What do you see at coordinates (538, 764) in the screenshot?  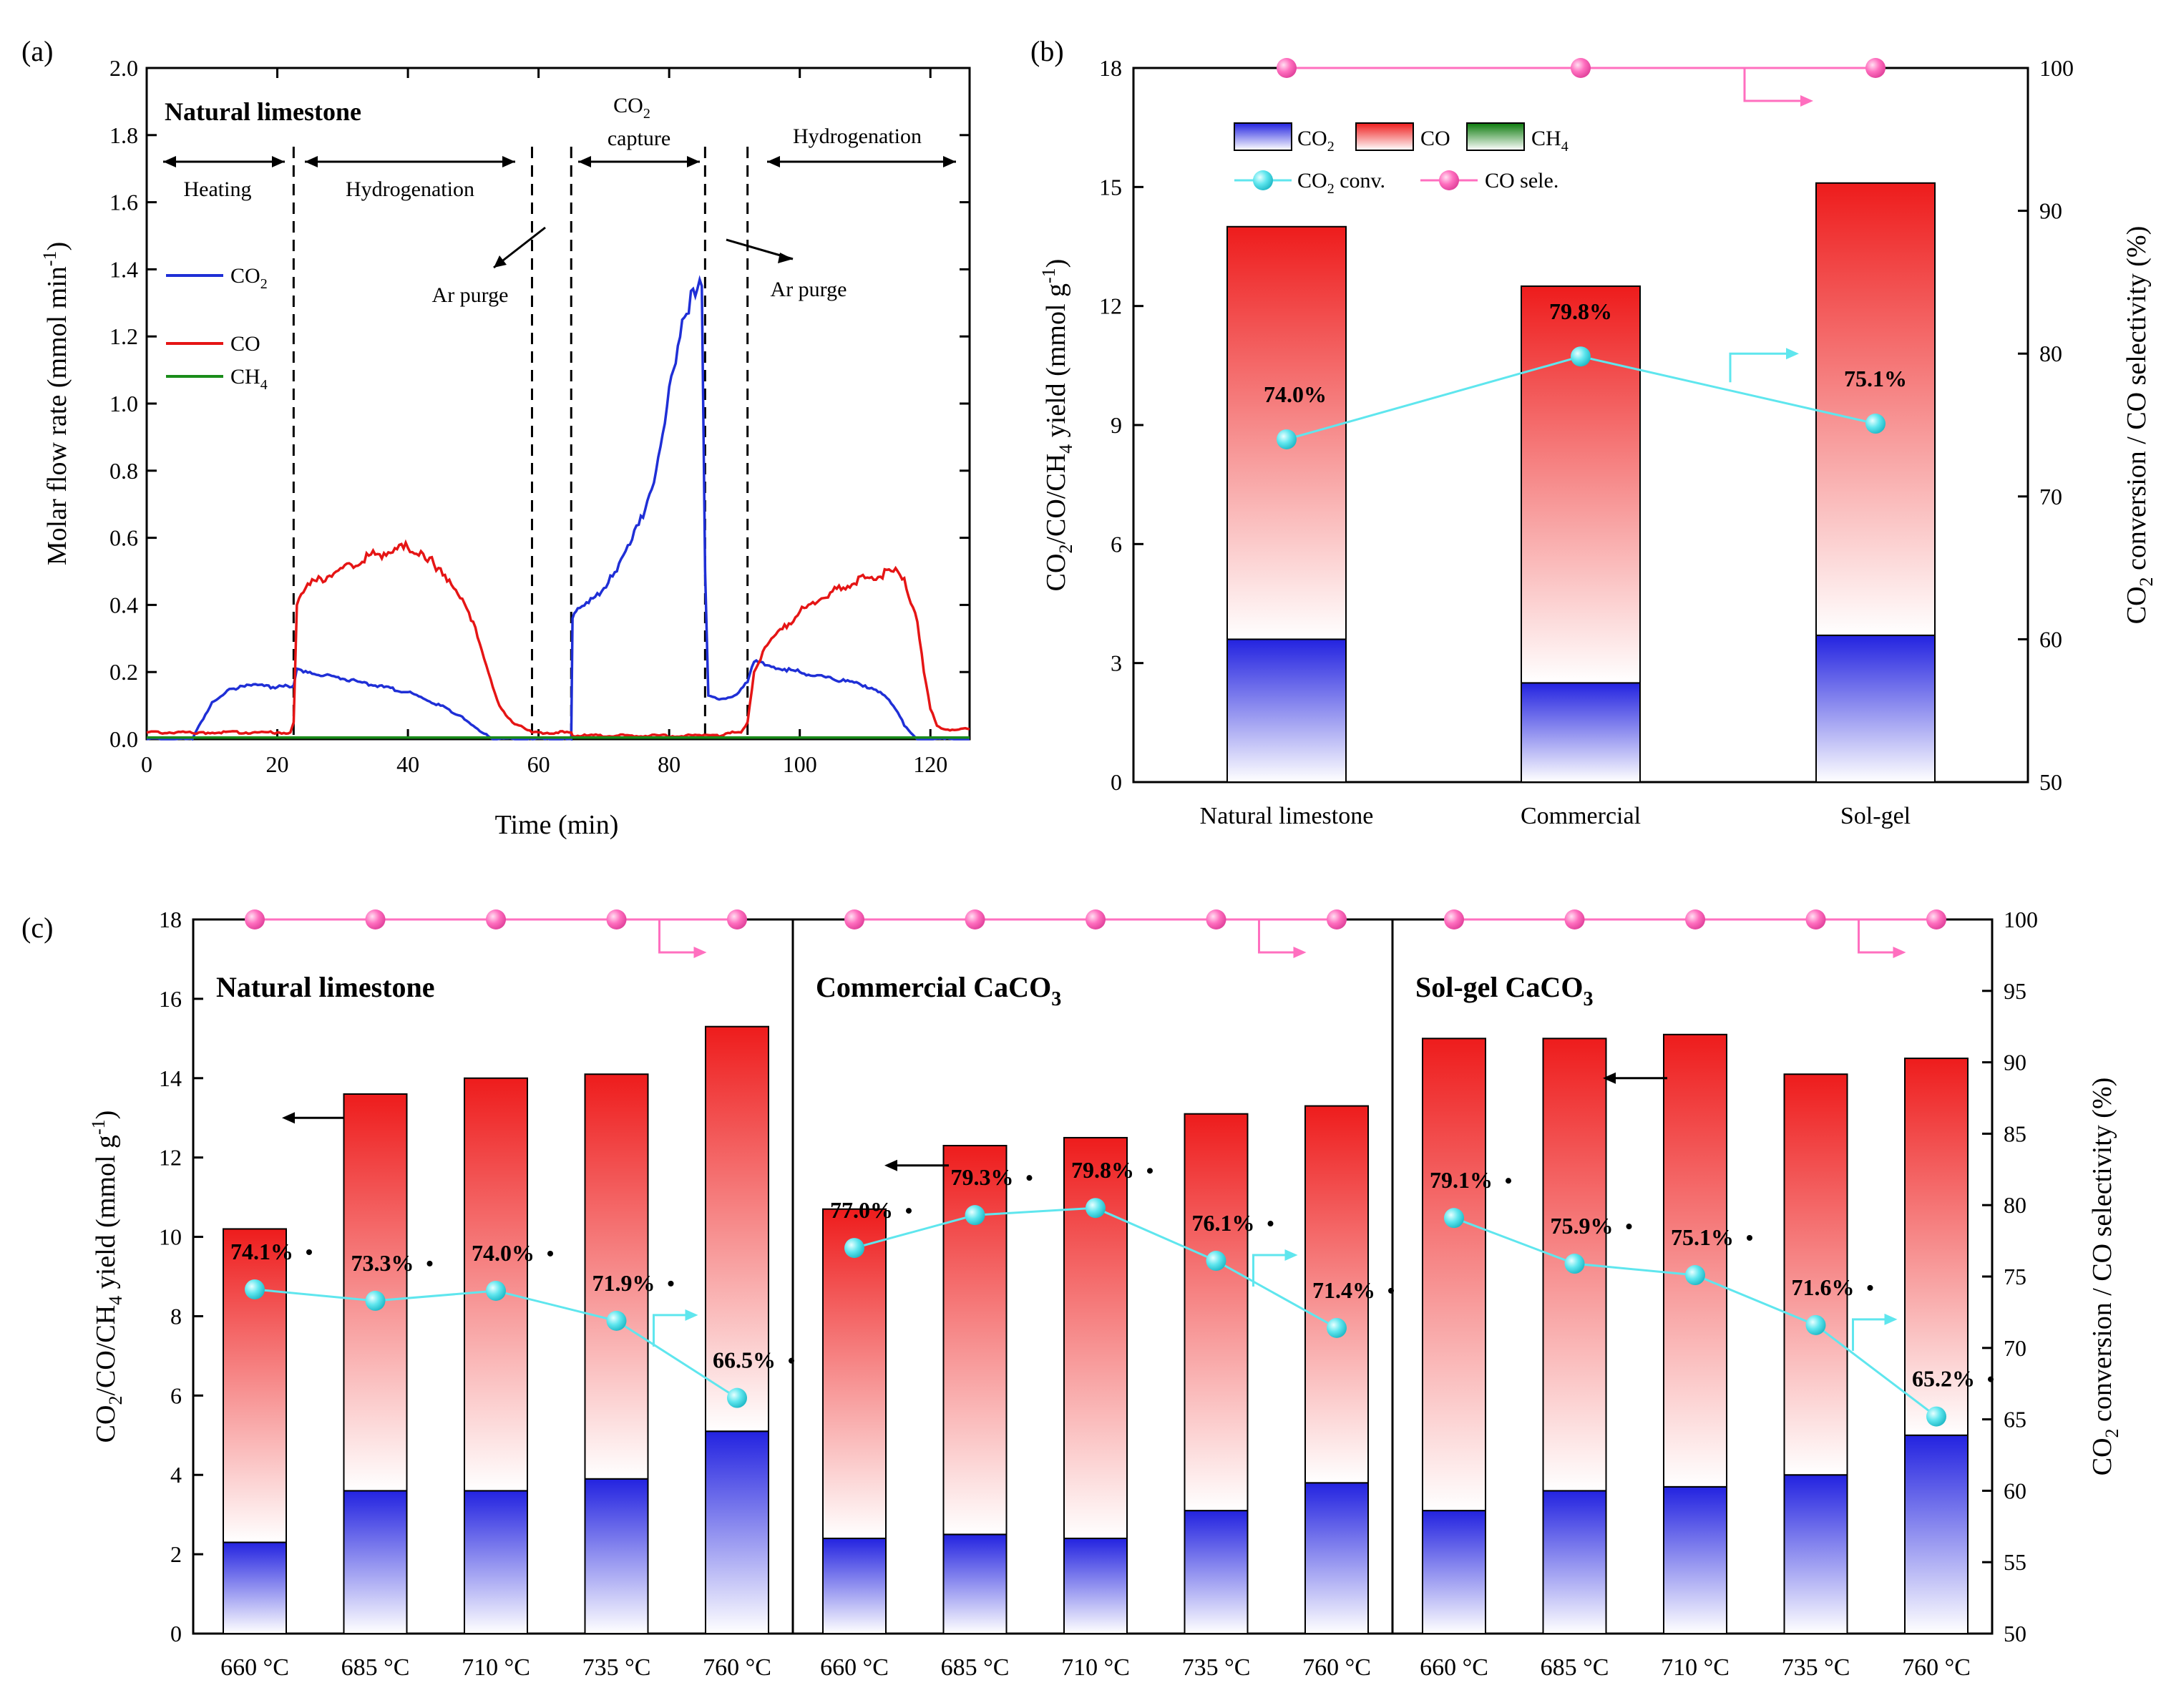 I see `x-tick-label: 60` at bounding box center [538, 764].